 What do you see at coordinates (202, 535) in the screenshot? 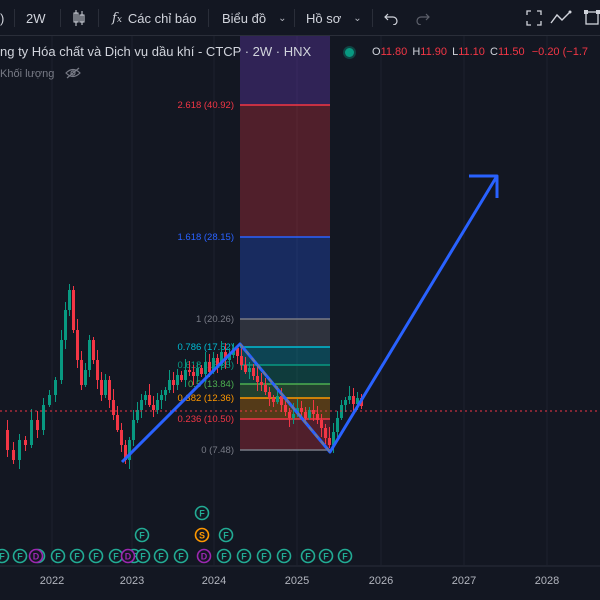
I see `event-marker: S` at bounding box center [202, 535].